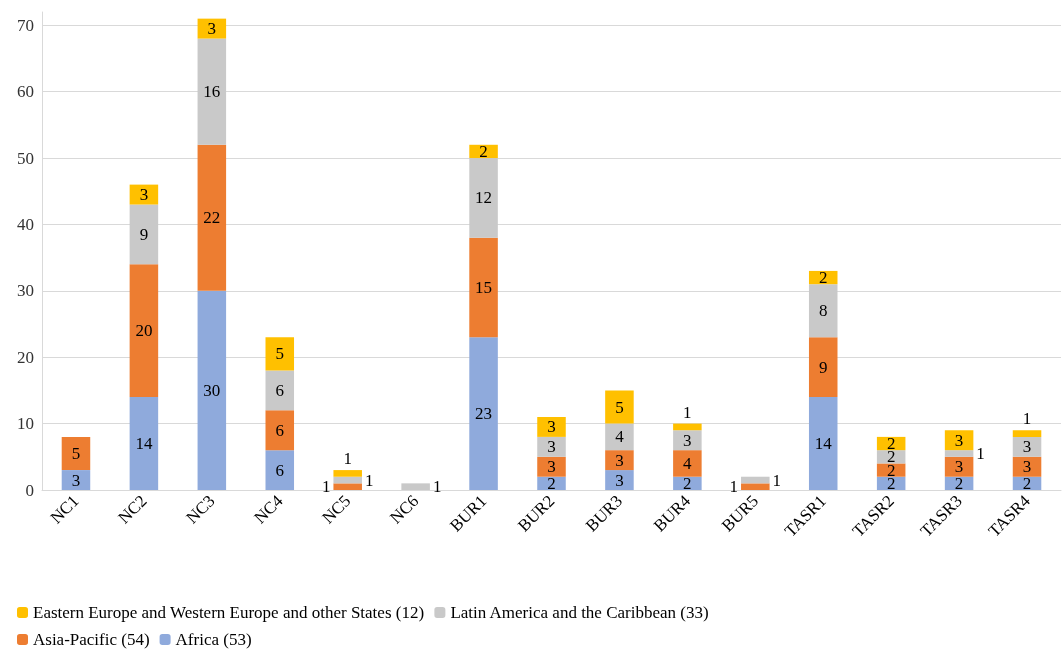 The width and height of the screenshot is (1063, 655). I want to click on data-label: 30, so click(212, 390).